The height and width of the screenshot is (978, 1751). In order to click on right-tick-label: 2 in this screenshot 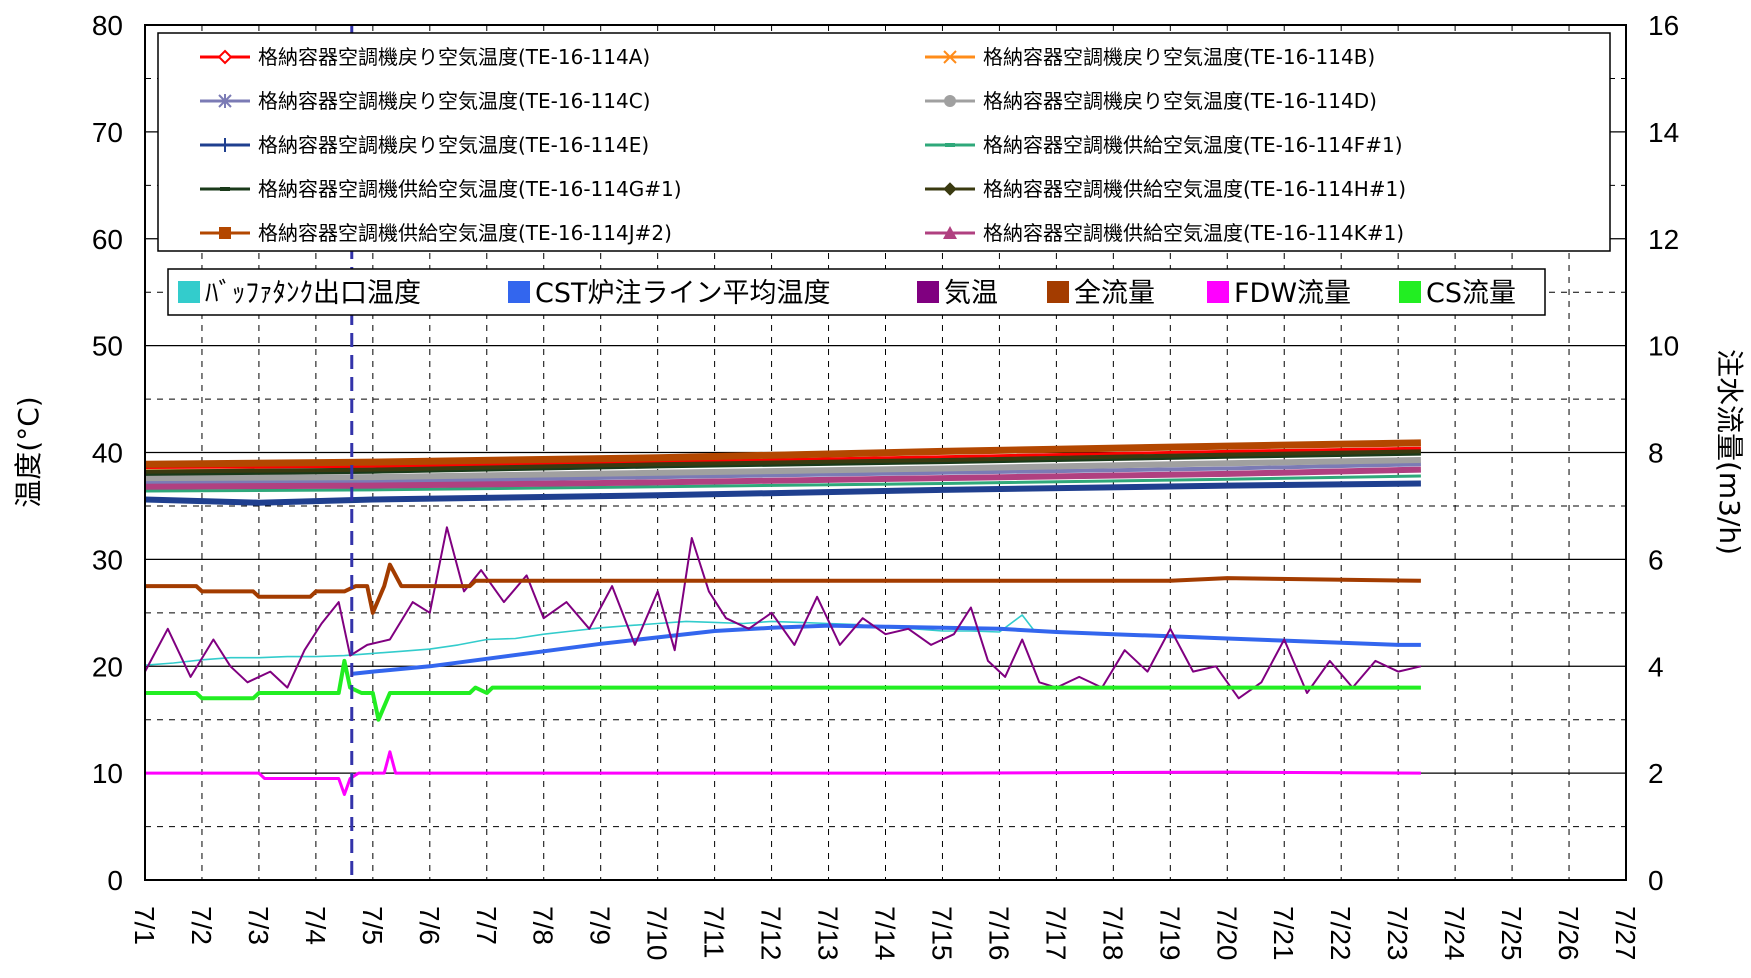, I will do `click(1656, 773)`.